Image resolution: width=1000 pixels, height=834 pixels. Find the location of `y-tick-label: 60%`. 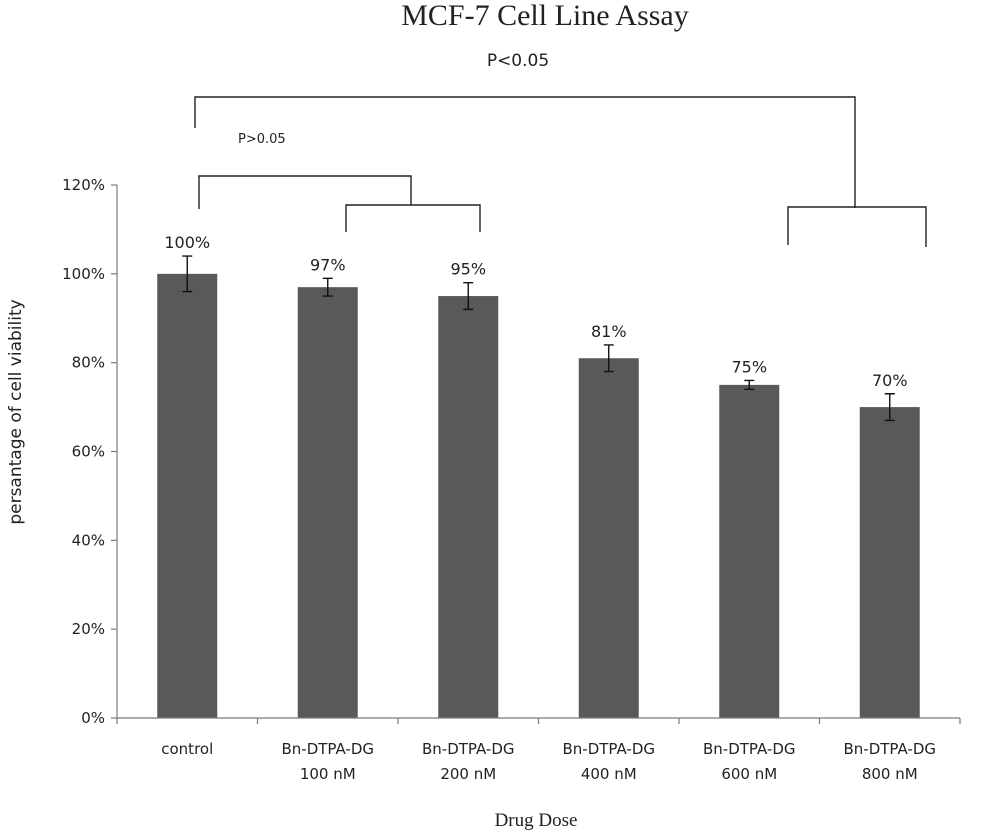

y-tick-label: 60% is located at coordinates (88, 452).